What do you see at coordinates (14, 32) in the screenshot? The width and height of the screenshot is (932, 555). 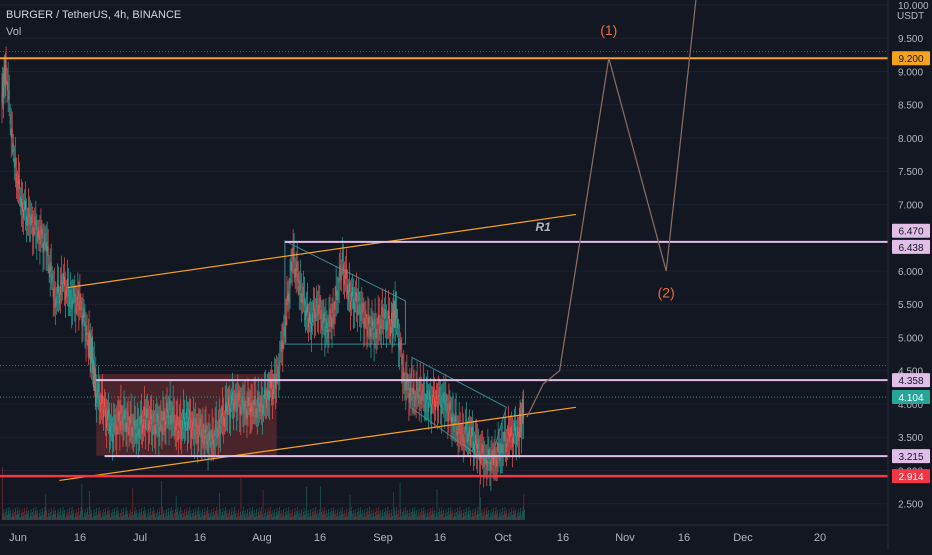 I see `volume-indicator-label: Vol` at bounding box center [14, 32].